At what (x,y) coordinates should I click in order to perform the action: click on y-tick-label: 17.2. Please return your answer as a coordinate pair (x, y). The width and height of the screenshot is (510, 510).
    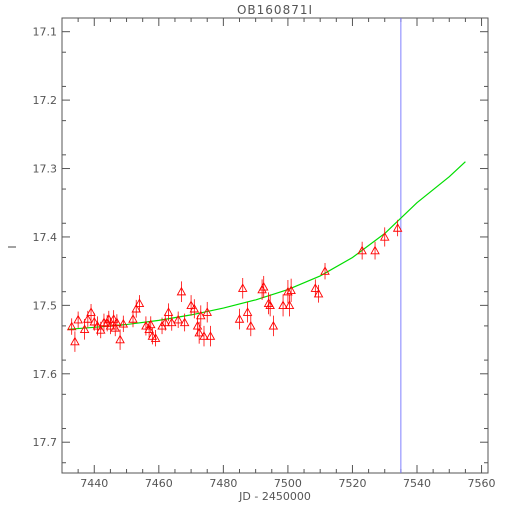
    Looking at the image, I should click on (45, 100).